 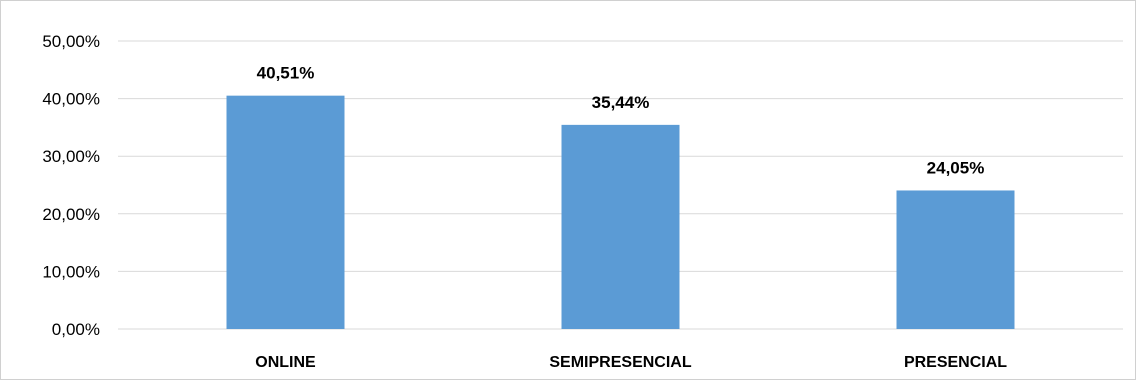 What do you see at coordinates (71, 156) in the screenshot?
I see `y-tick-label: 30,00%` at bounding box center [71, 156].